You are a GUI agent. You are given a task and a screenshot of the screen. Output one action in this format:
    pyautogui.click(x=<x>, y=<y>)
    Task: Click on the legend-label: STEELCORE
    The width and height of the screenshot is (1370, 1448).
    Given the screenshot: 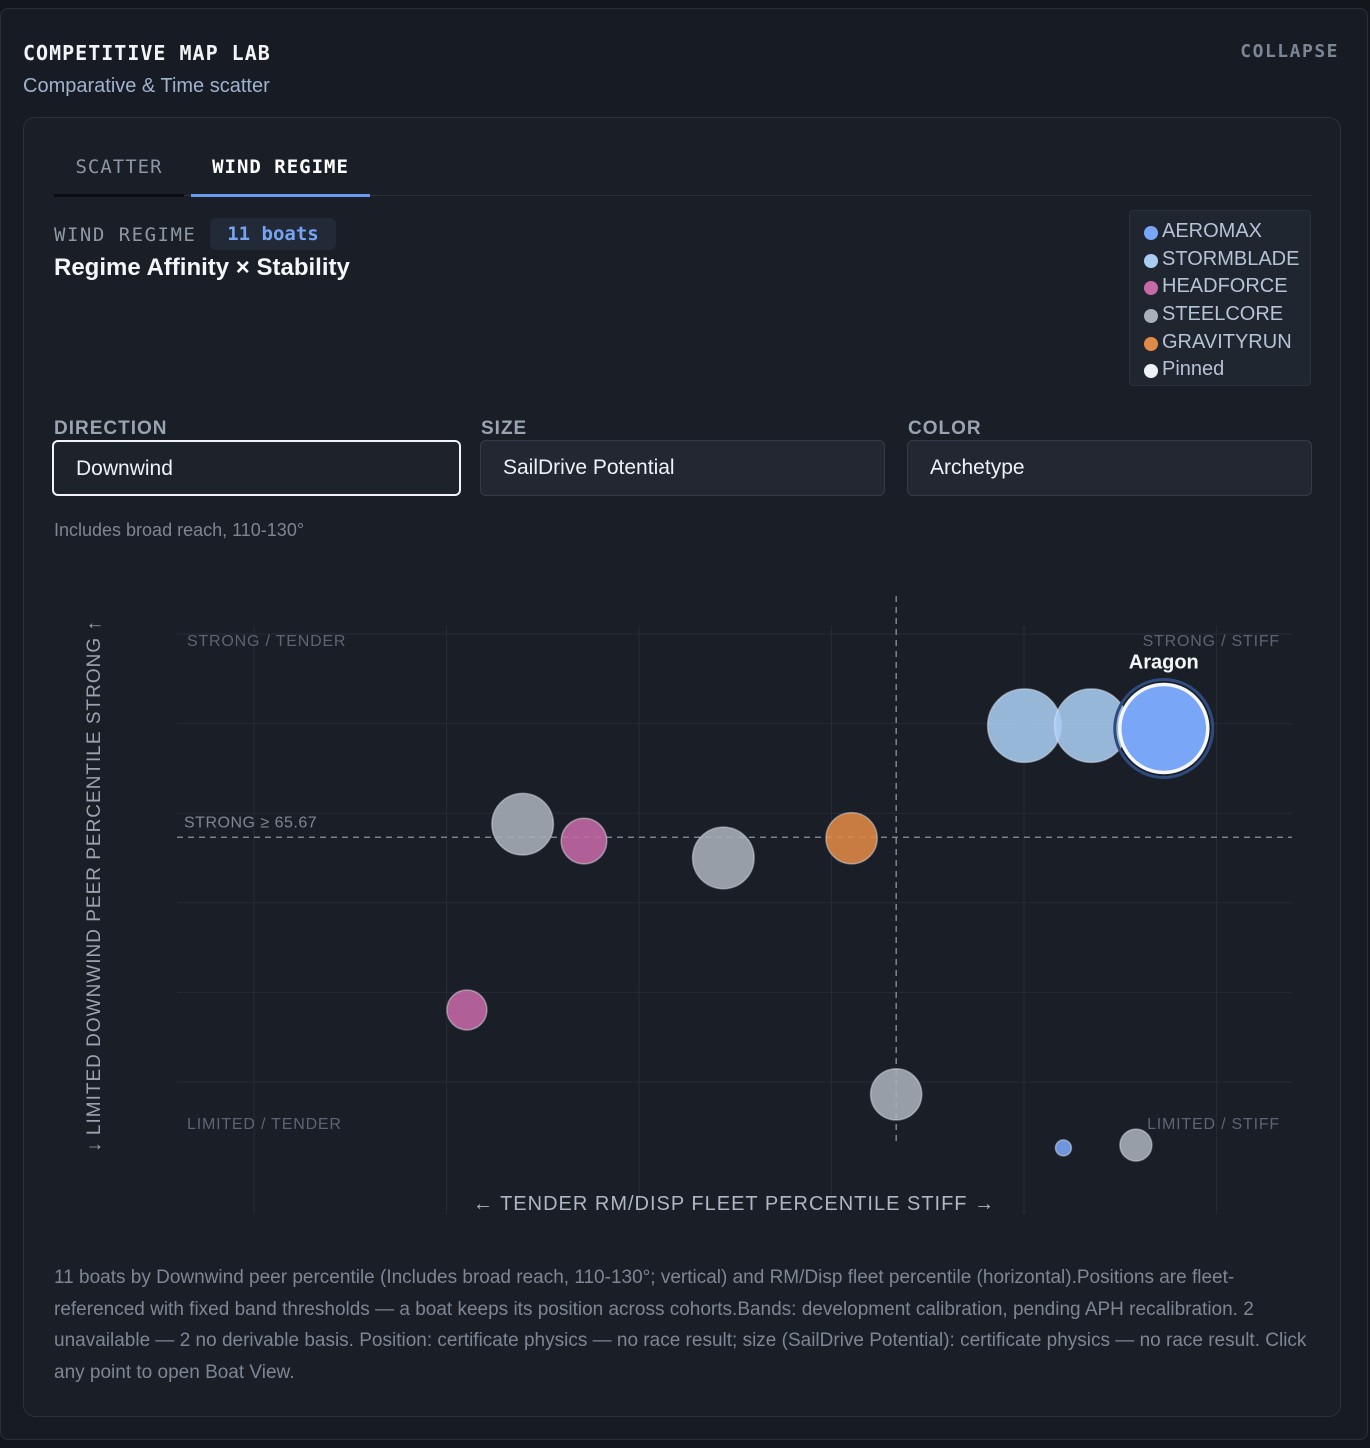 What is the action you would take?
    pyautogui.click(x=1223, y=314)
    